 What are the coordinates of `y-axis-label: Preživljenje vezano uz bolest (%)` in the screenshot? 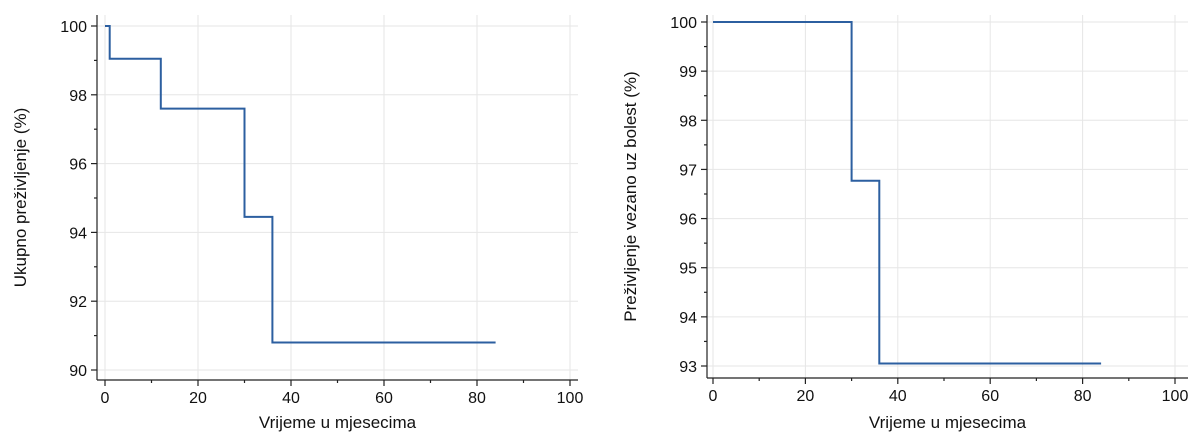 It's located at (630, 196).